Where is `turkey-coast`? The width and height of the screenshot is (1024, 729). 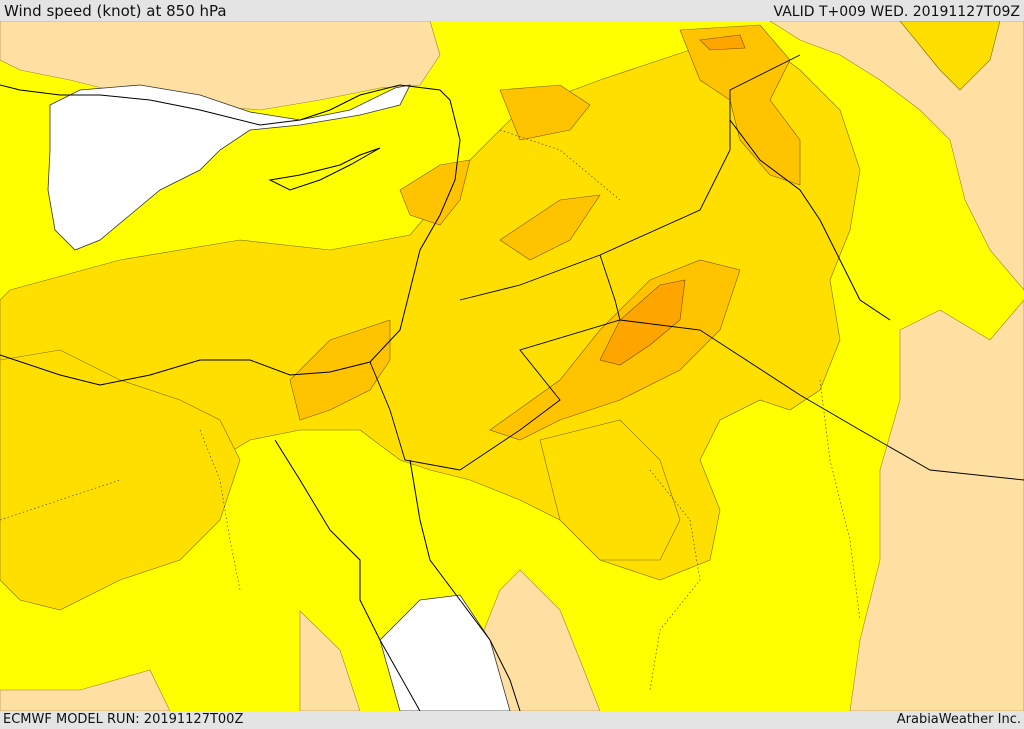
turkey-coast is located at coordinates (220, 105).